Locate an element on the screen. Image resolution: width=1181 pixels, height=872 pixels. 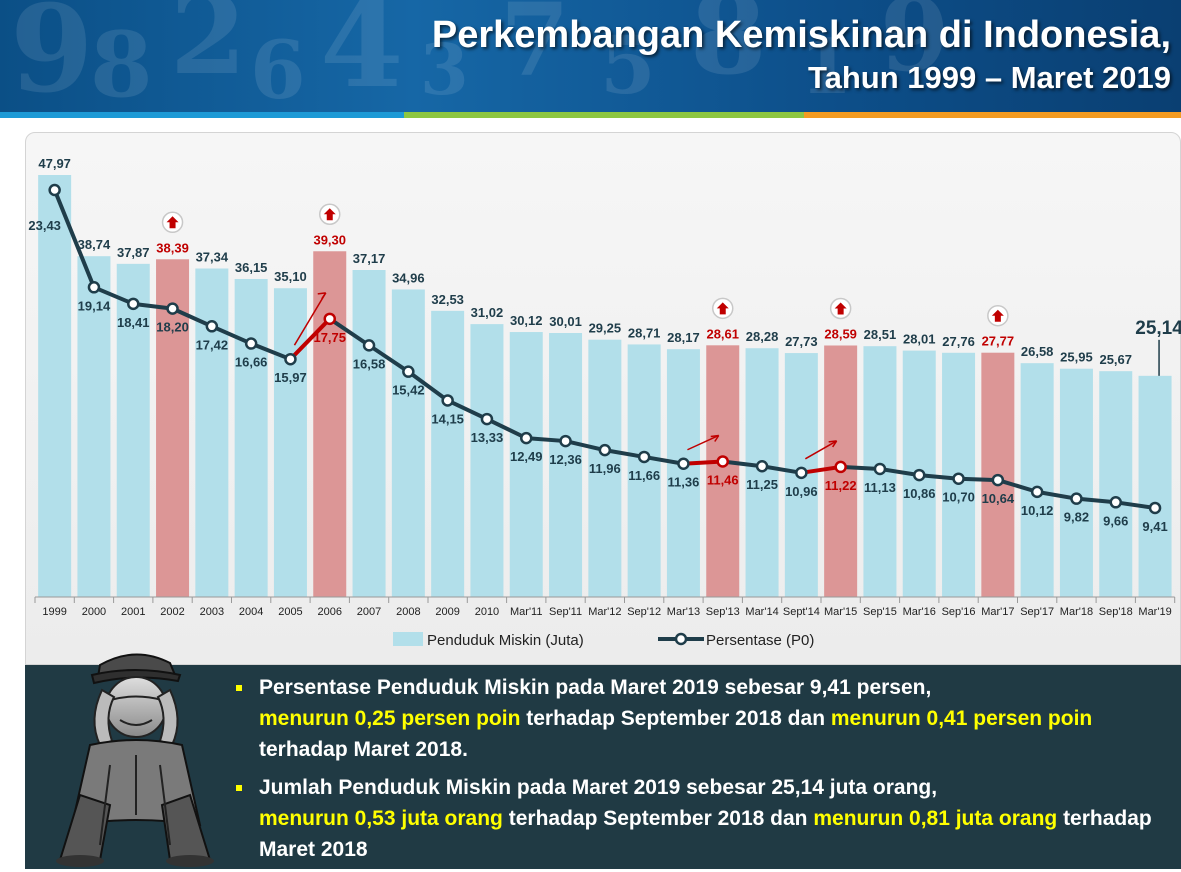
bar-Mar'12 is located at coordinates (605, 468).